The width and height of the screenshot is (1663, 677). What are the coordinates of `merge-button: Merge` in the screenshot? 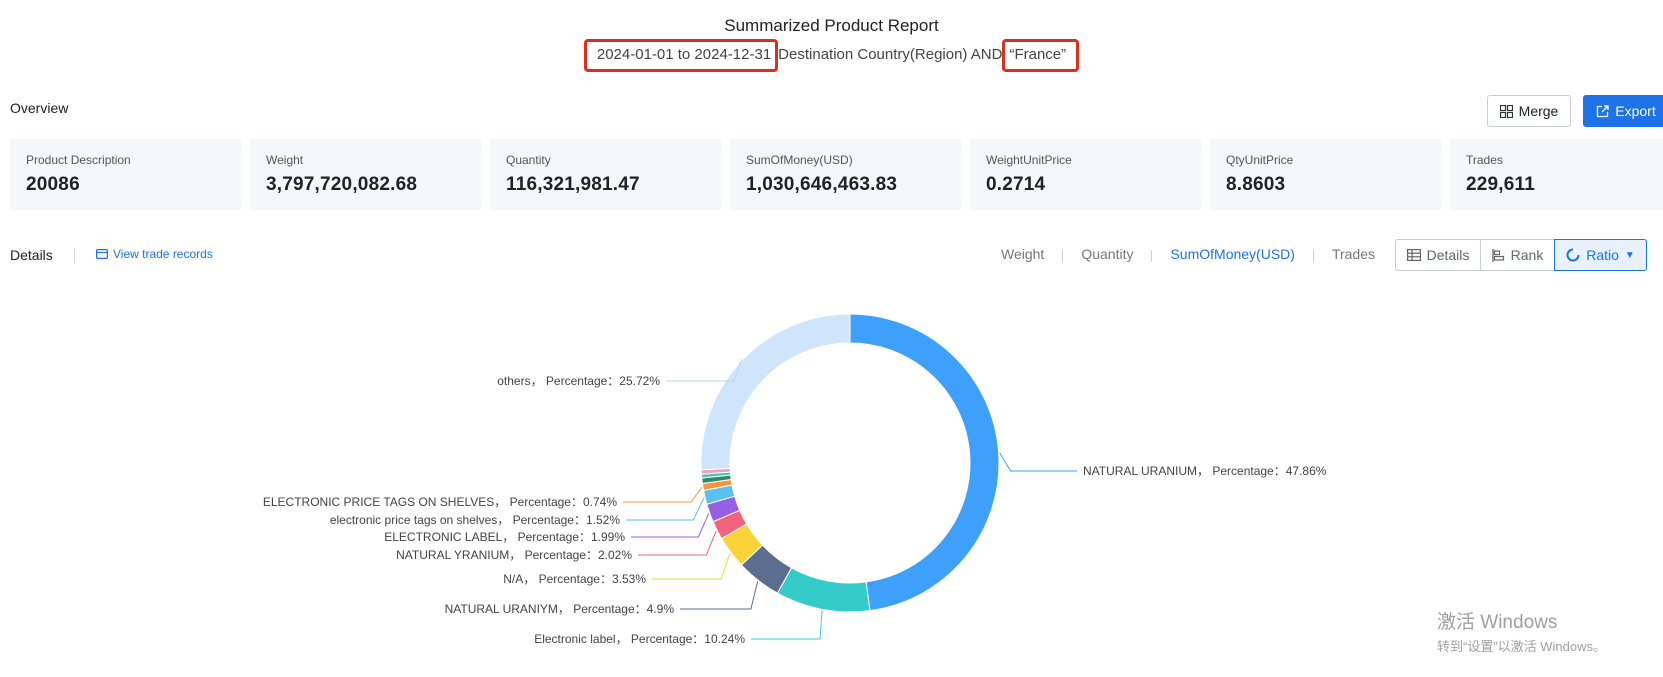 It's located at (1529, 111).